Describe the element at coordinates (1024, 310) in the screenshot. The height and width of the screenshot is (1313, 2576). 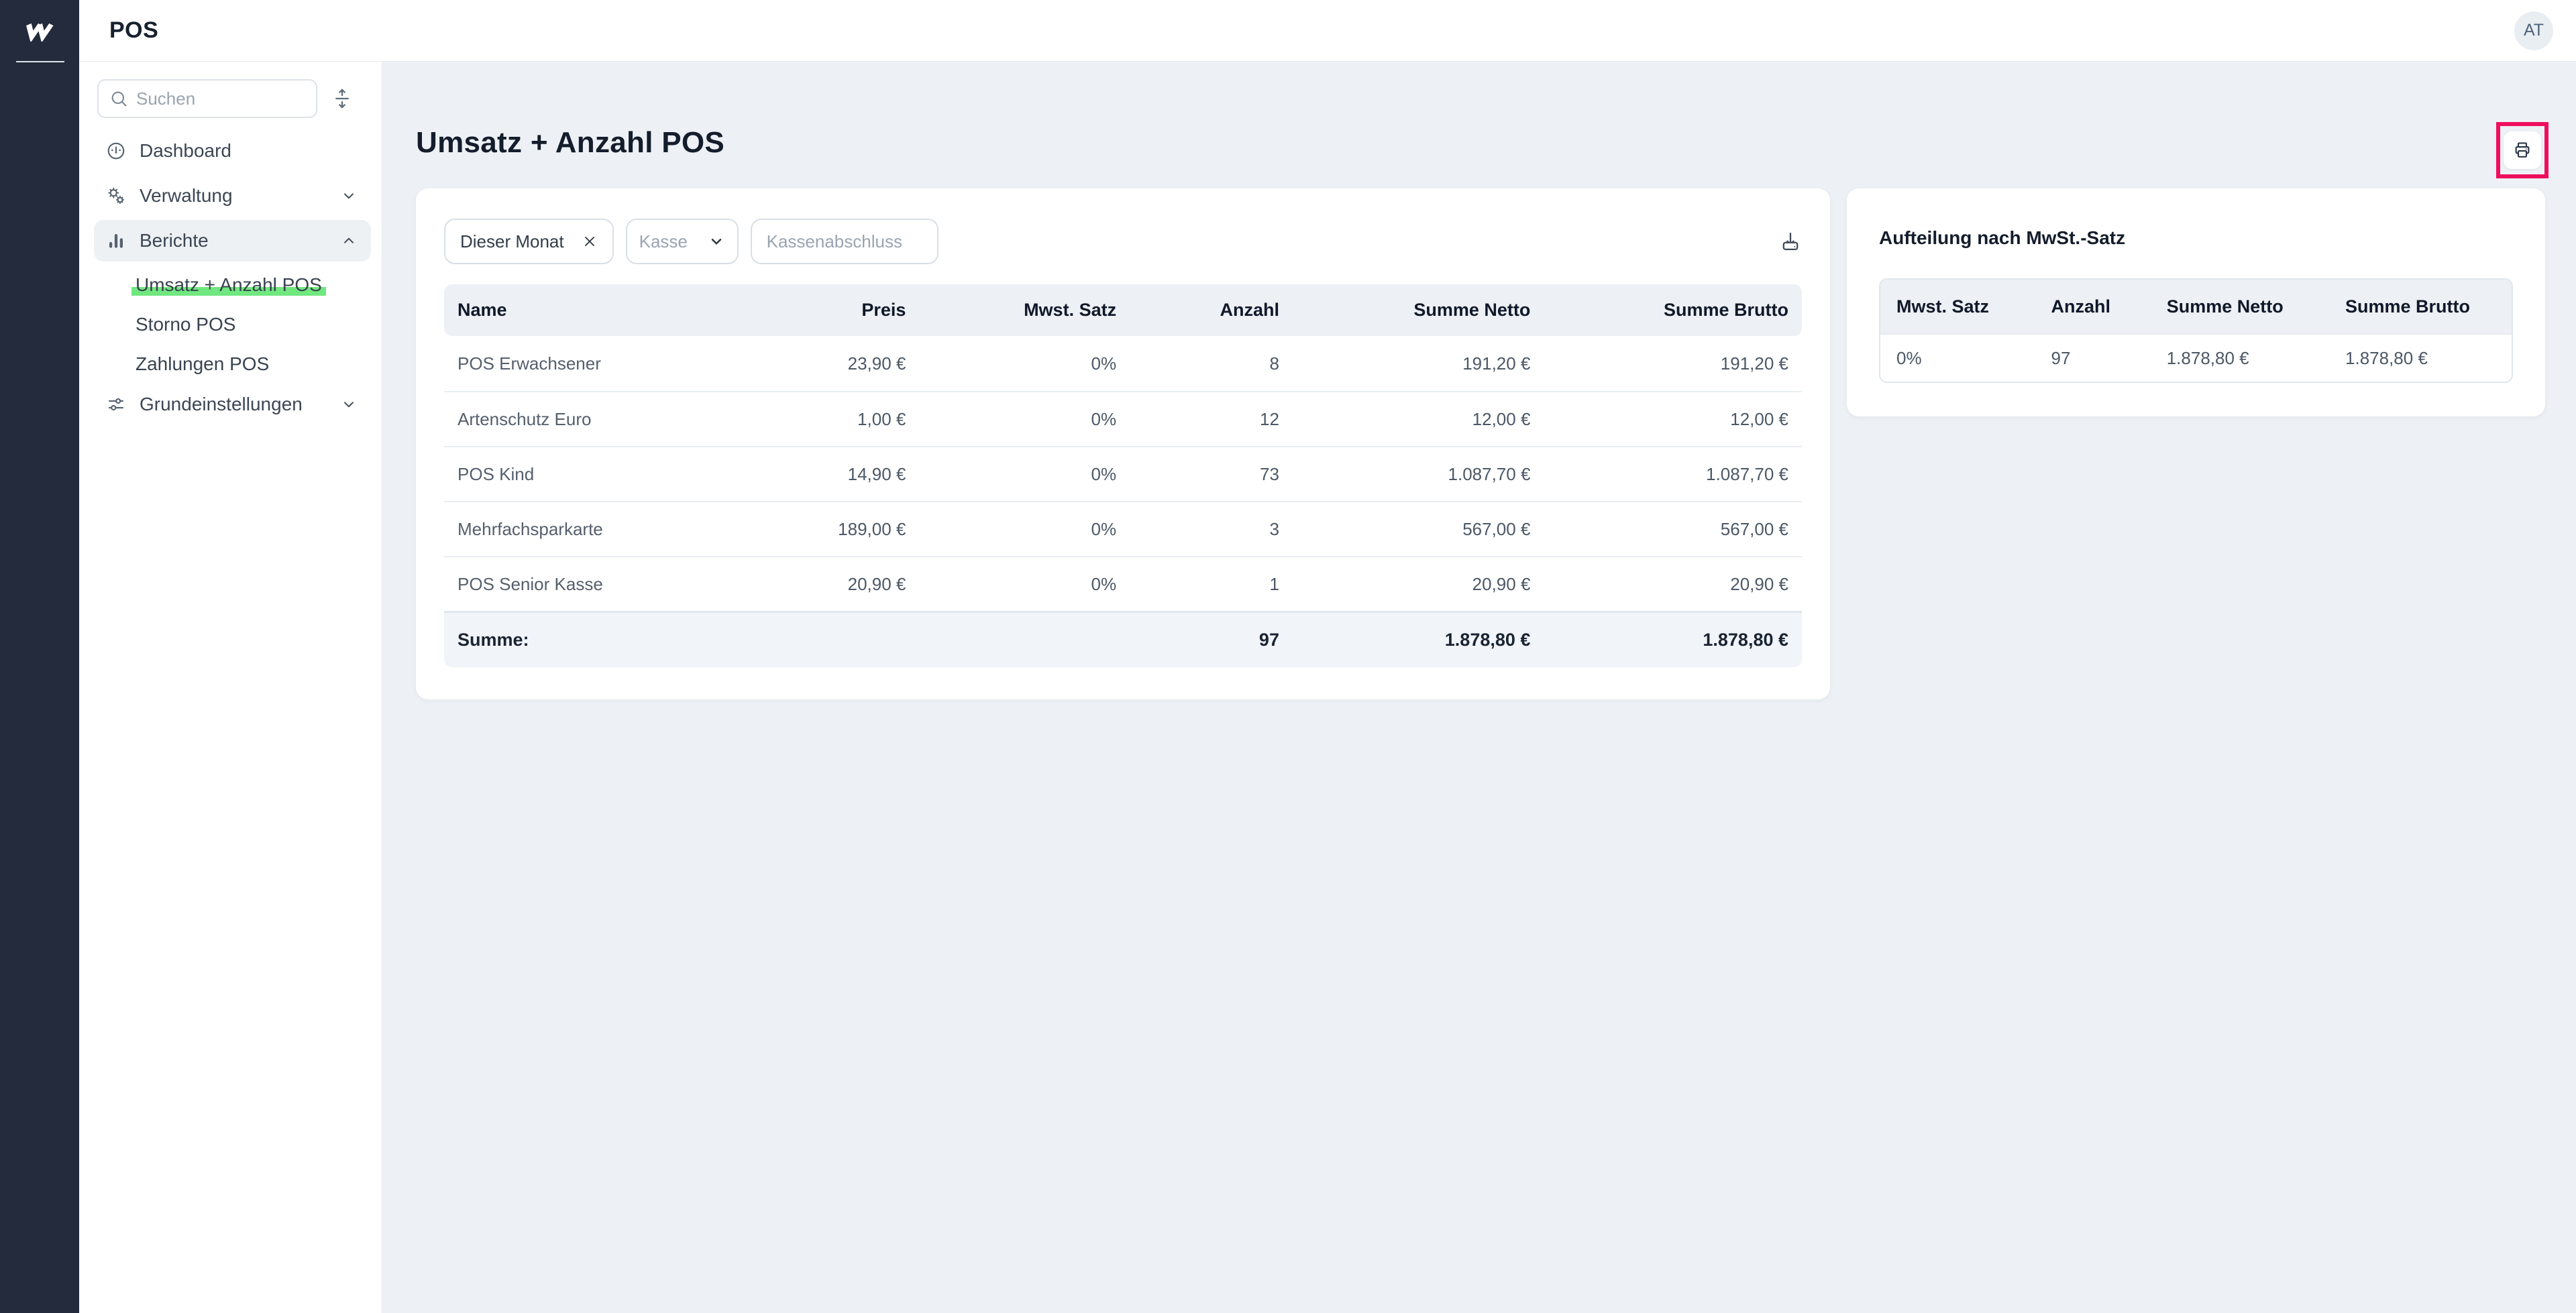
I see `report-column-header: Mwst. Satz` at that location.